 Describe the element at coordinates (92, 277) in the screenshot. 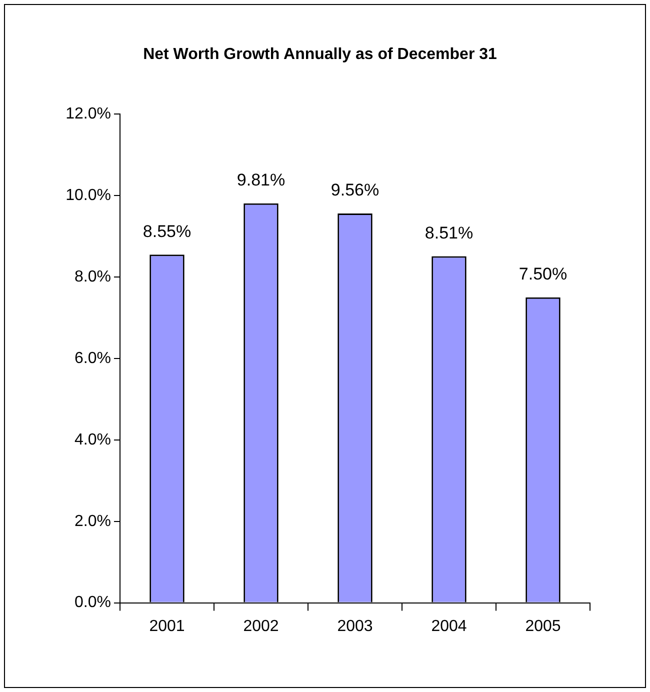

I see `y-tick-label: 8.0%` at that location.